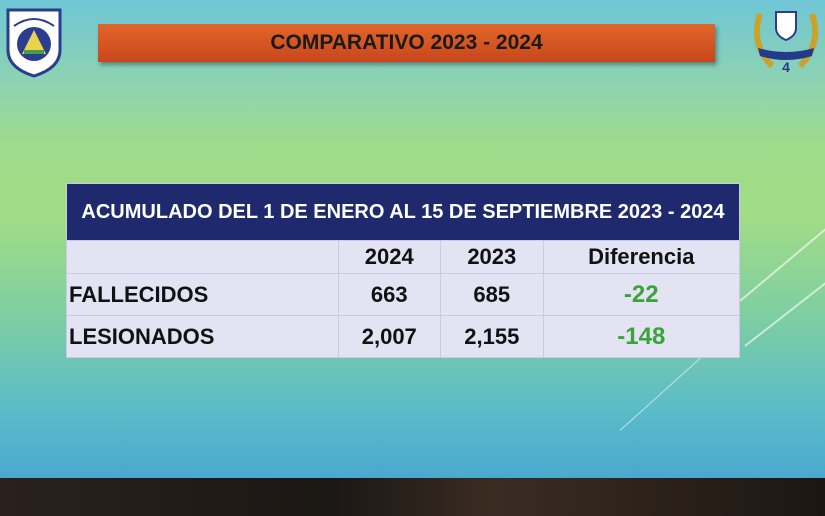  I want to click on header-diferencia: Diferencia, so click(641, 257).